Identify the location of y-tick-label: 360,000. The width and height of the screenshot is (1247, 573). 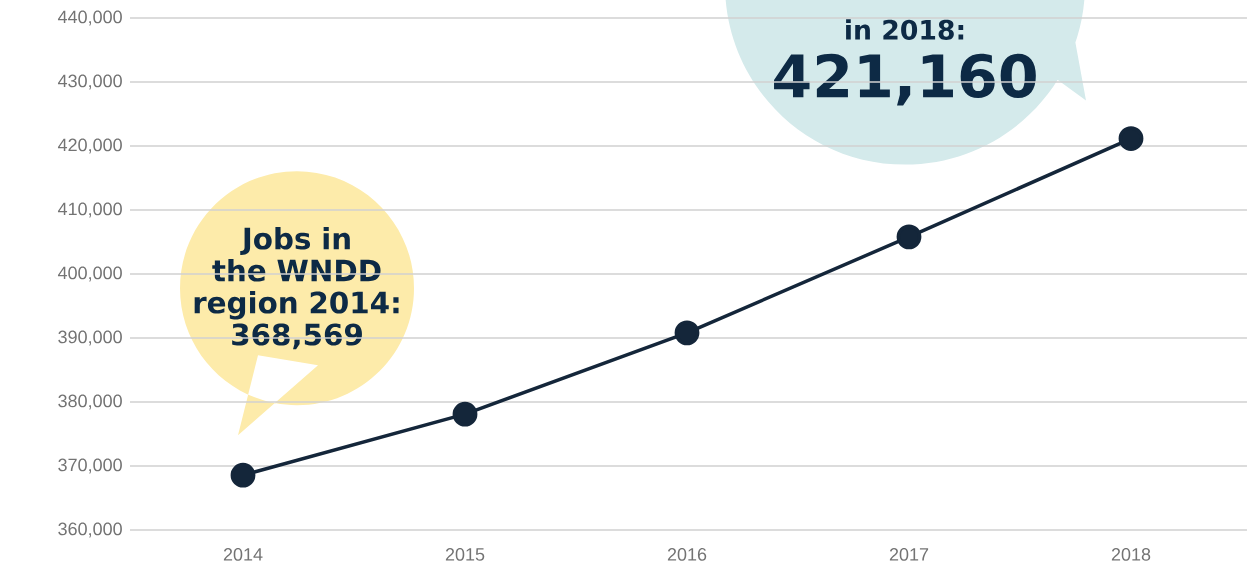
(90, 530).